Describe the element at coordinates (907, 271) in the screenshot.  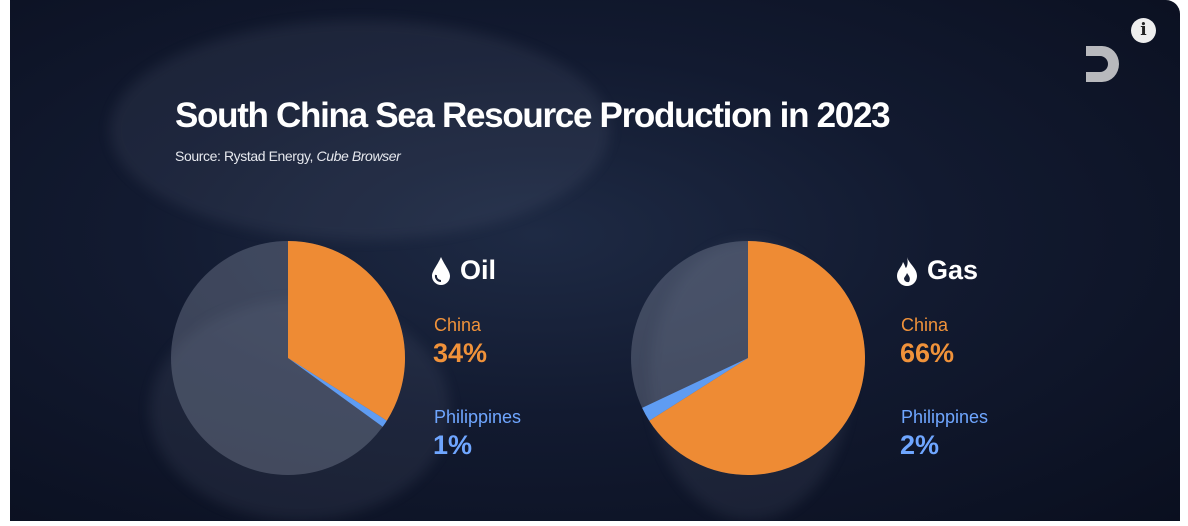
I see `flame-icon` at that location.